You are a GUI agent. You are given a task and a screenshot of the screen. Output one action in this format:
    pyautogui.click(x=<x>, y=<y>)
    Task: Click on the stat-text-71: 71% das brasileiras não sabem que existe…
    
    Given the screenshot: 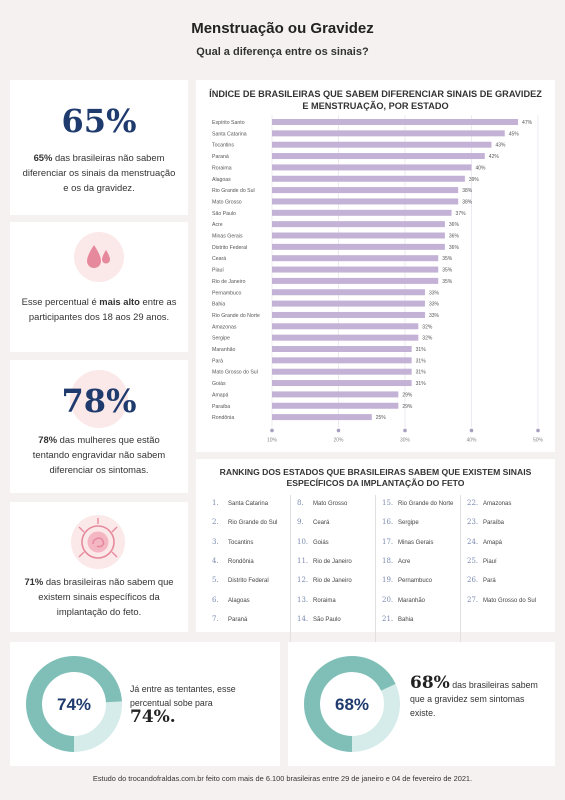 What is the action you would take?
    pyautogui.click(x=99, y=596)
    